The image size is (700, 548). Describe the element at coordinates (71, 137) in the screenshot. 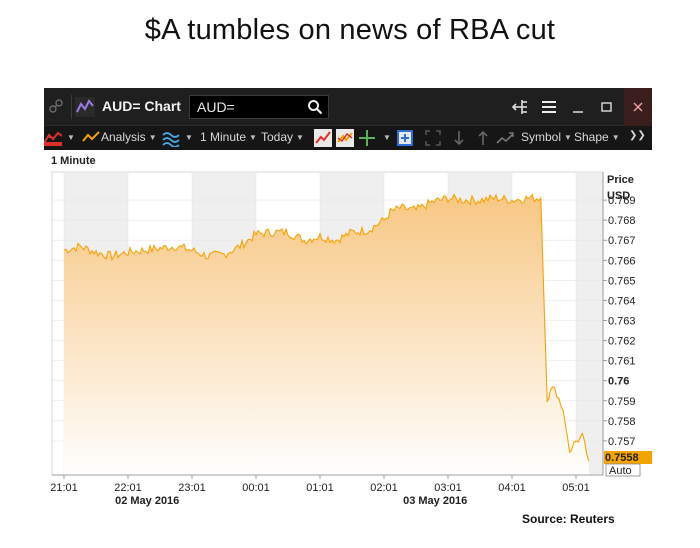

I see `chart-type-dropdown: ▼` at that location.